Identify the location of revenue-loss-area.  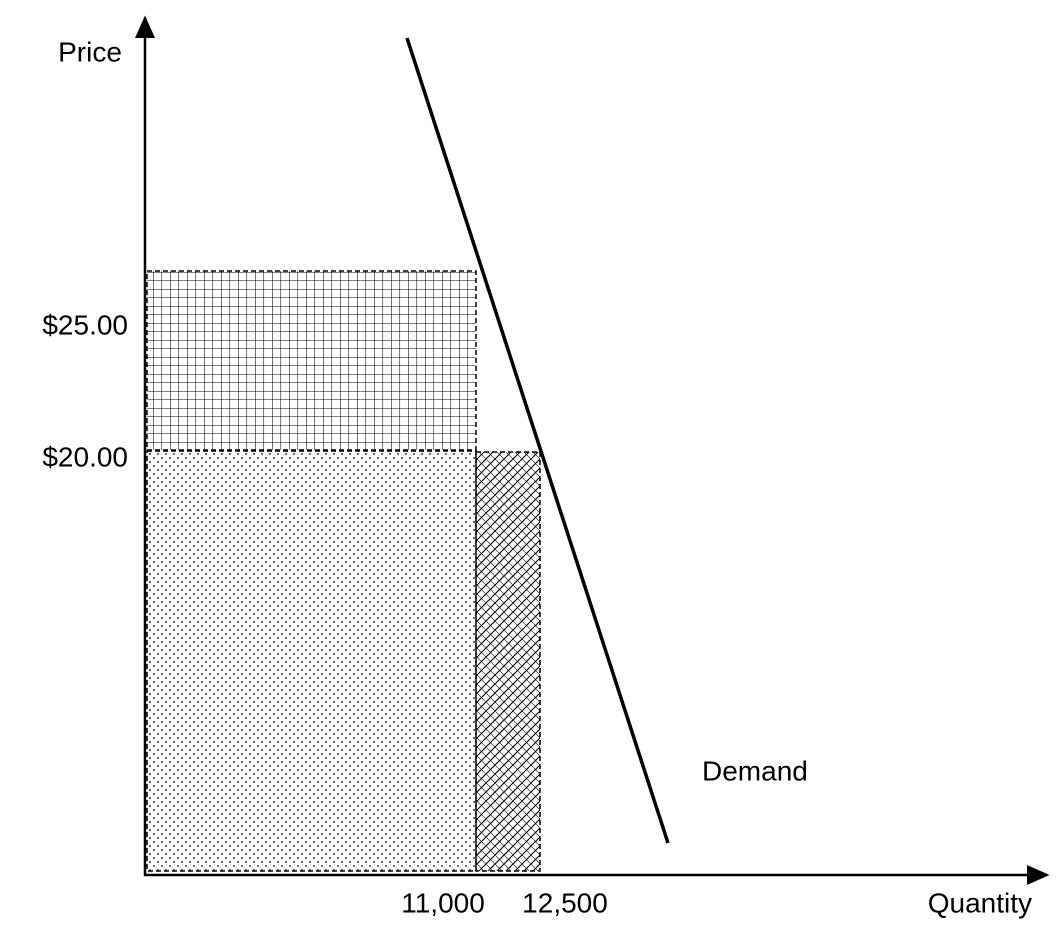
(508, 661).